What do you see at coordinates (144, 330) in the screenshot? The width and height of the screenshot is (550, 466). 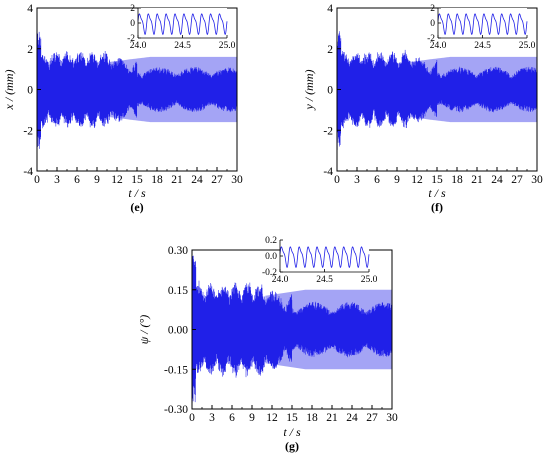 I see `y-axis-label: ψ / (°)` at bounding box center [144, 330].